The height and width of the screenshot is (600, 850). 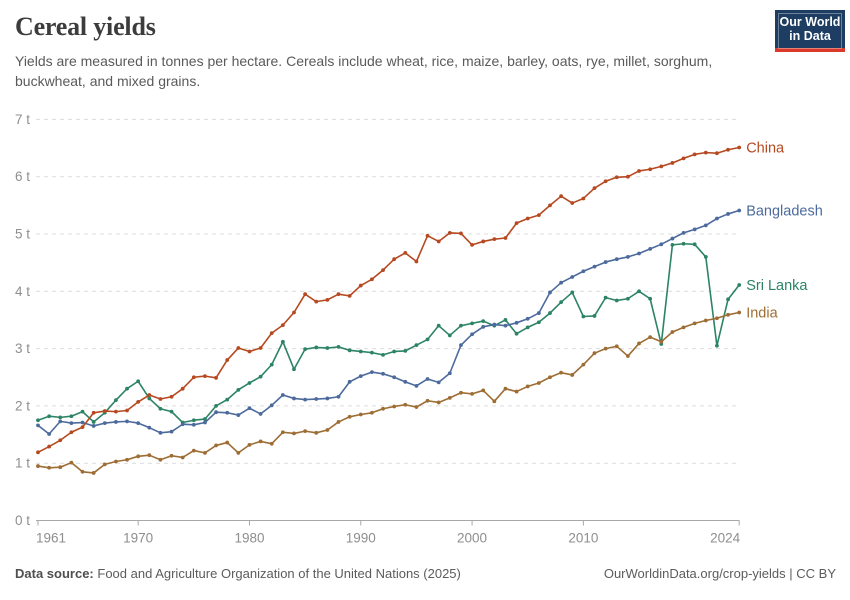 What do you see at coordinates (719, 573) in the screenshot?
I see `license-link: OurWorldinData.org/crop-yields | CC BY` at bounding box center [719, 573].